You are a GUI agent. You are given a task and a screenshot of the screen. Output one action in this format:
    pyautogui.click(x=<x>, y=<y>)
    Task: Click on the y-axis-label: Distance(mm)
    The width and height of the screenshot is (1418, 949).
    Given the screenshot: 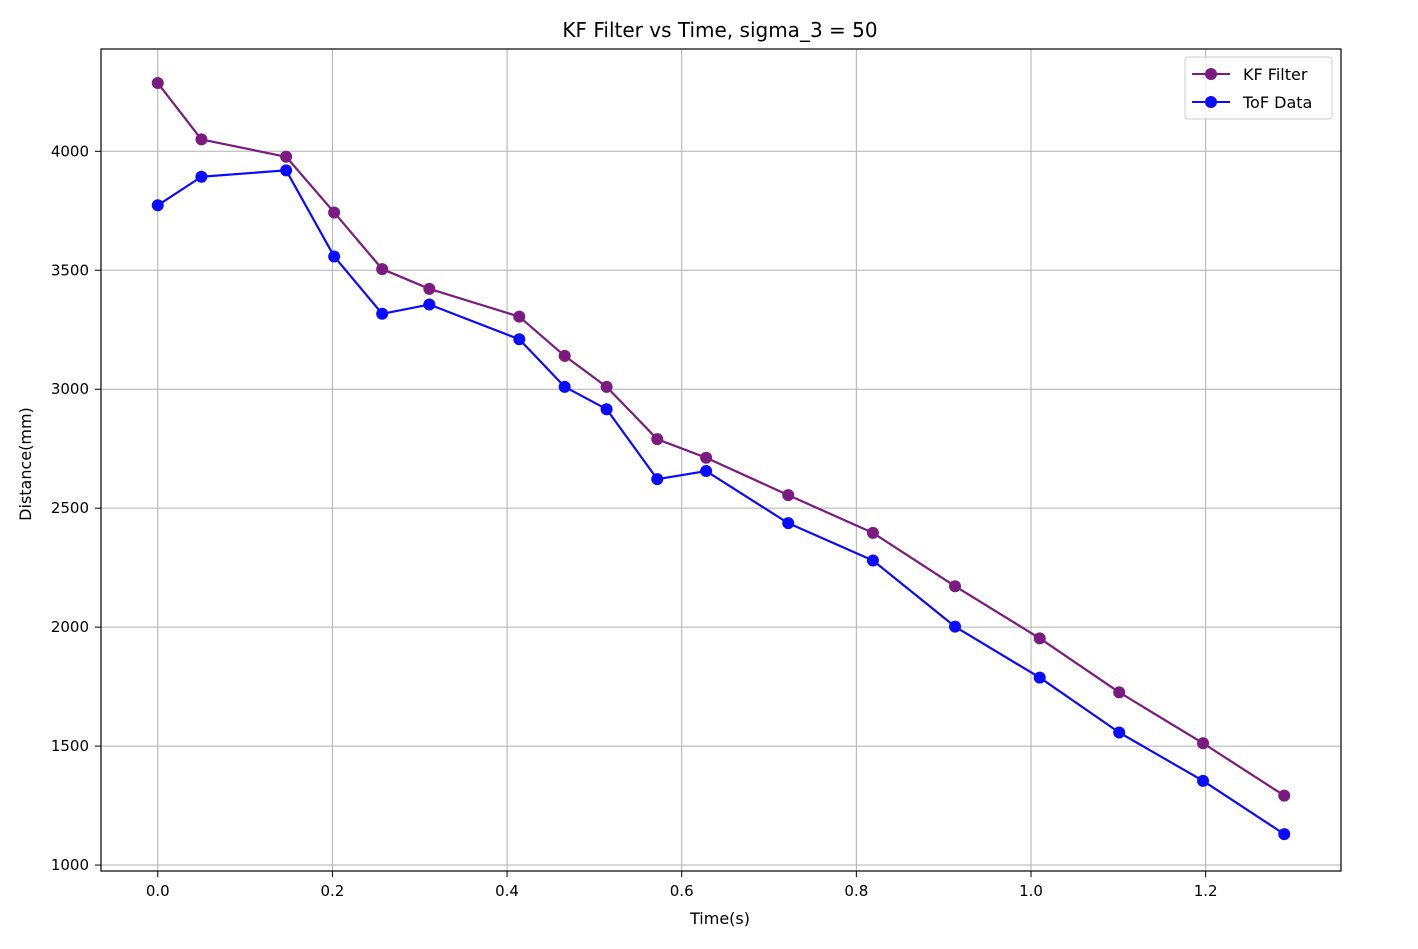 What is the action you would take?
    pyautogui.click(x=25, y=464)
    